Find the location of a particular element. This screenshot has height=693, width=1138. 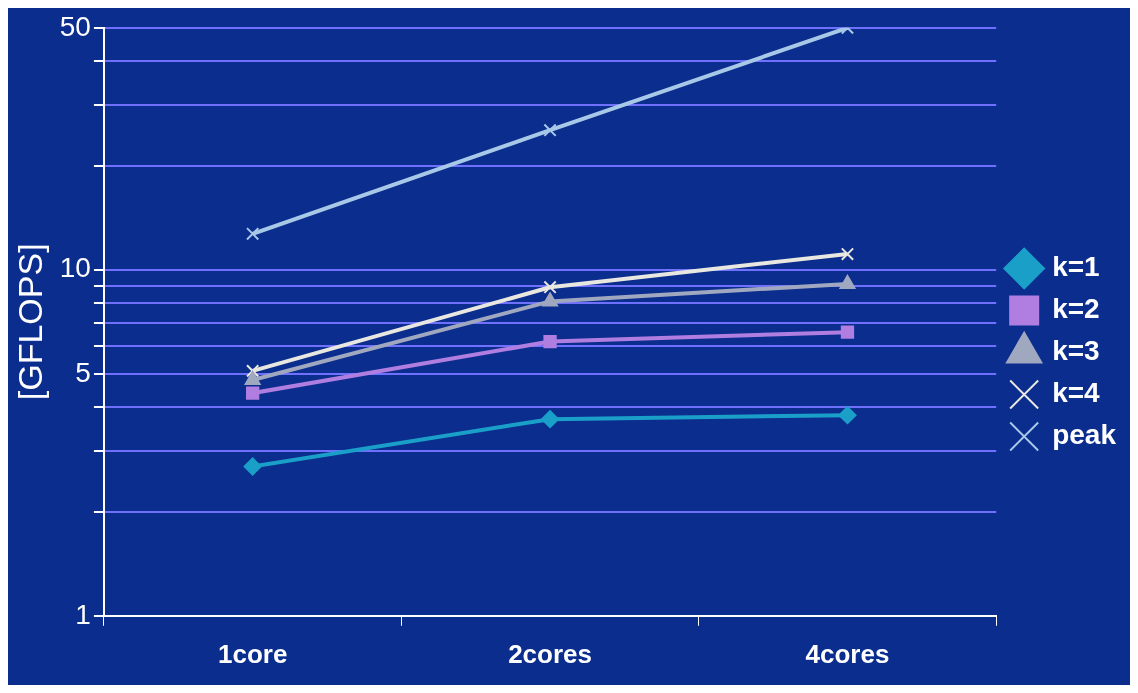

x-tick-label: 2cores is located at coordinates (550, 653).